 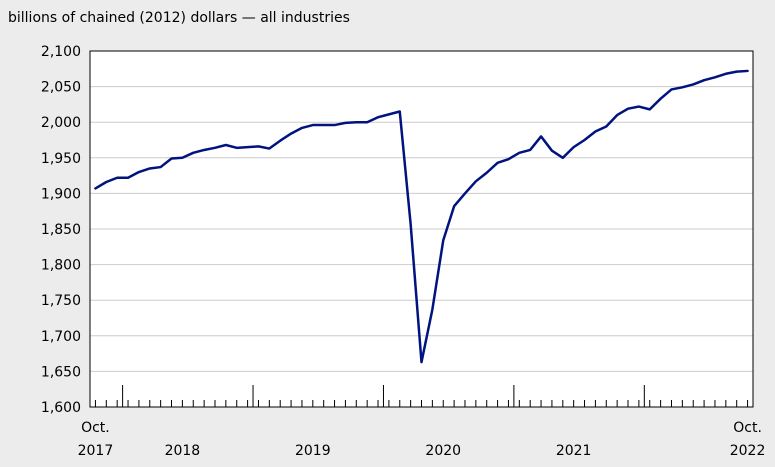 What do you see at coordinates (61, 337) in the screenshot?
I see `y-tick-label: 1,700` at bounding box center [61, 337].